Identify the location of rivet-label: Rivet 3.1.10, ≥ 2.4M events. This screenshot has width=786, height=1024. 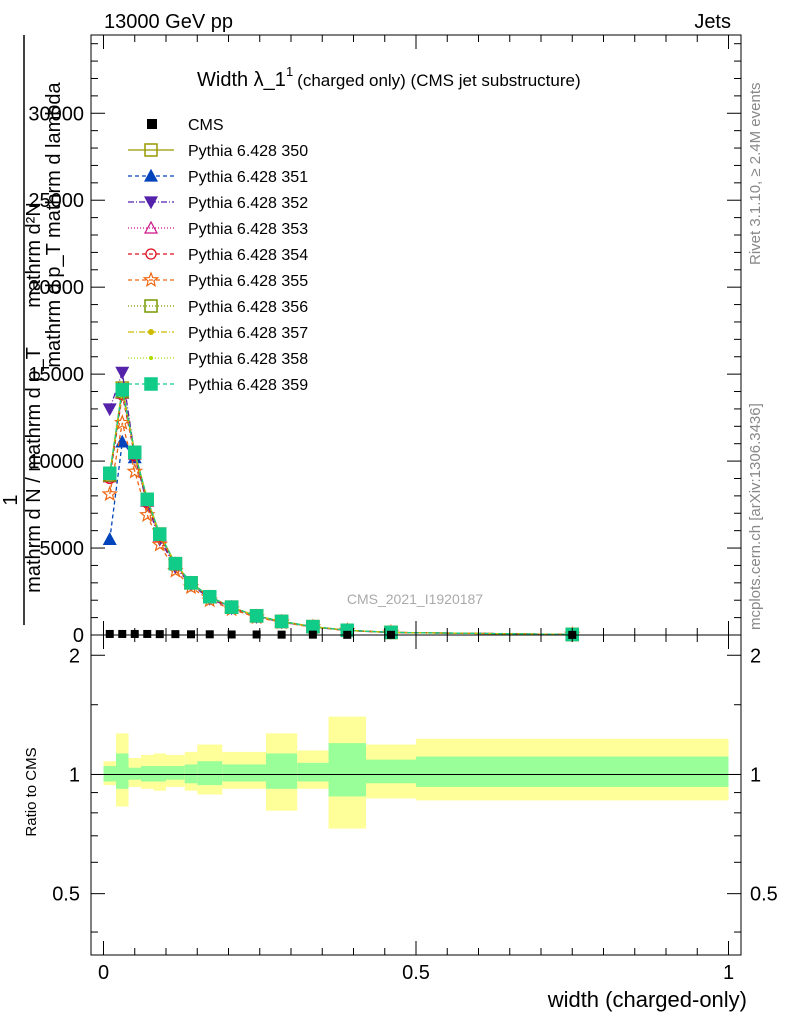
(755, 174).